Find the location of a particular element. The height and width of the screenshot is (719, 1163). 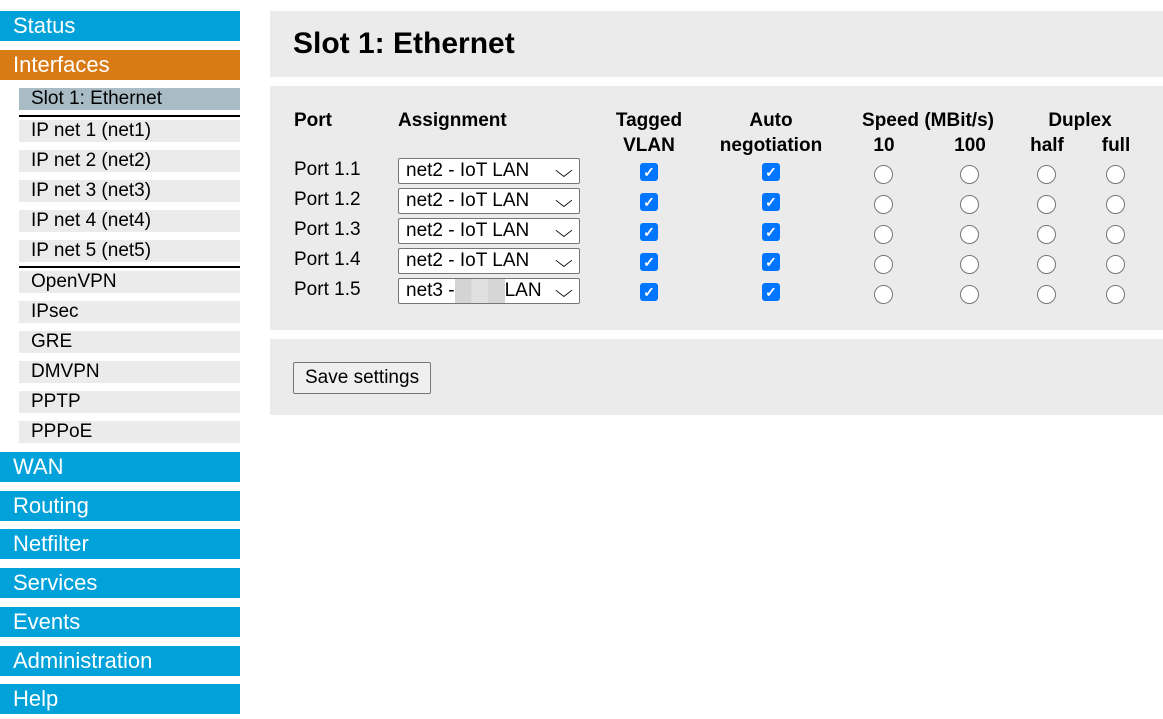

header-tagged-line1: Tagged is located at coordinates (649, 120).